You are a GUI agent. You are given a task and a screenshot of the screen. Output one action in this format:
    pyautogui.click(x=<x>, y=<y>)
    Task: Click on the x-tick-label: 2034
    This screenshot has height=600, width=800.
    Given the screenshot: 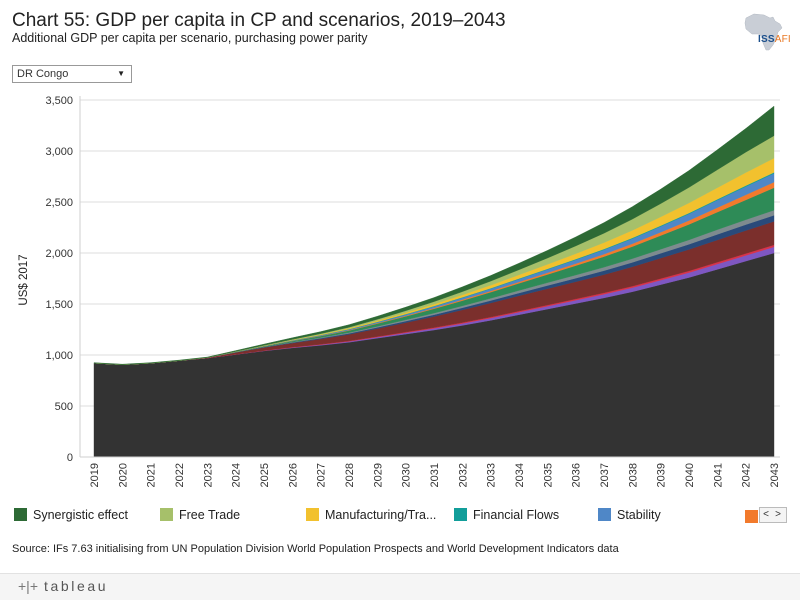 What is the action you would take?
    pyautogui.click(x=520, y=475)
    